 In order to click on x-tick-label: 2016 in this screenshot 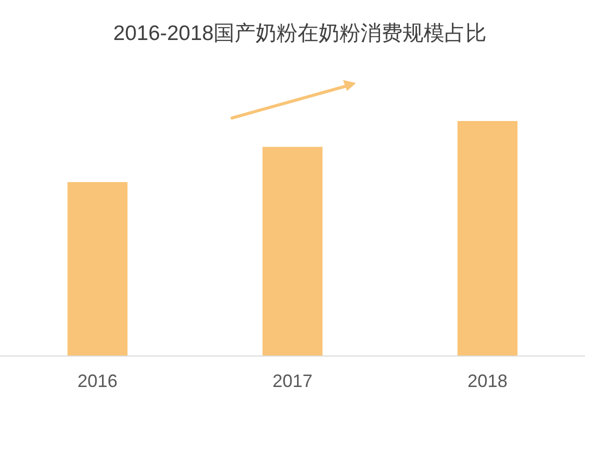, I will do `click(97, 381)`.